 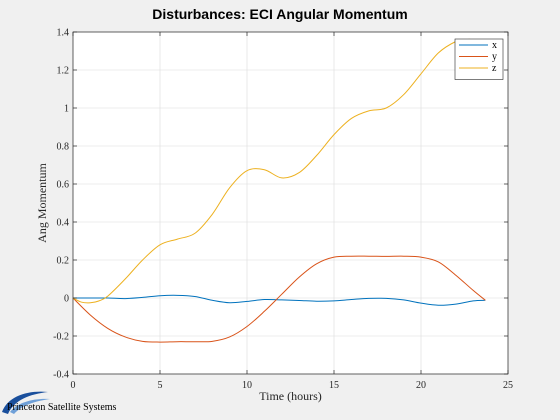 What do you see at coordinates (334, 385) in the screenshot?
I see `x-tick-label: 15` at bounding box center [334, 385].